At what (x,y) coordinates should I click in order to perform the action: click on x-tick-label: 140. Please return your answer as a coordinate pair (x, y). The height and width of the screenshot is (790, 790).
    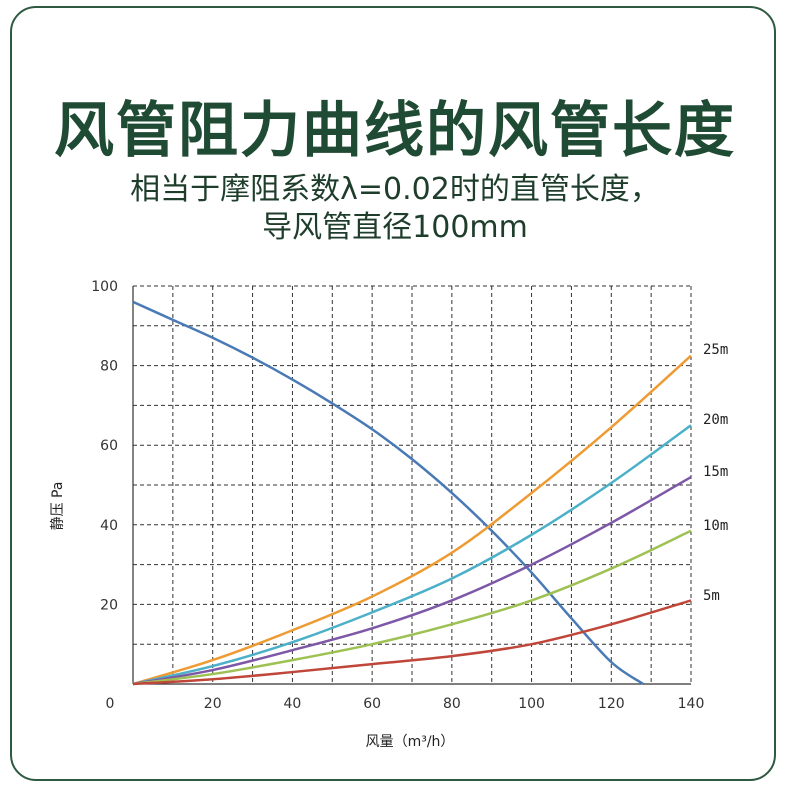
    Looking at the image, I should click on (691, 704).